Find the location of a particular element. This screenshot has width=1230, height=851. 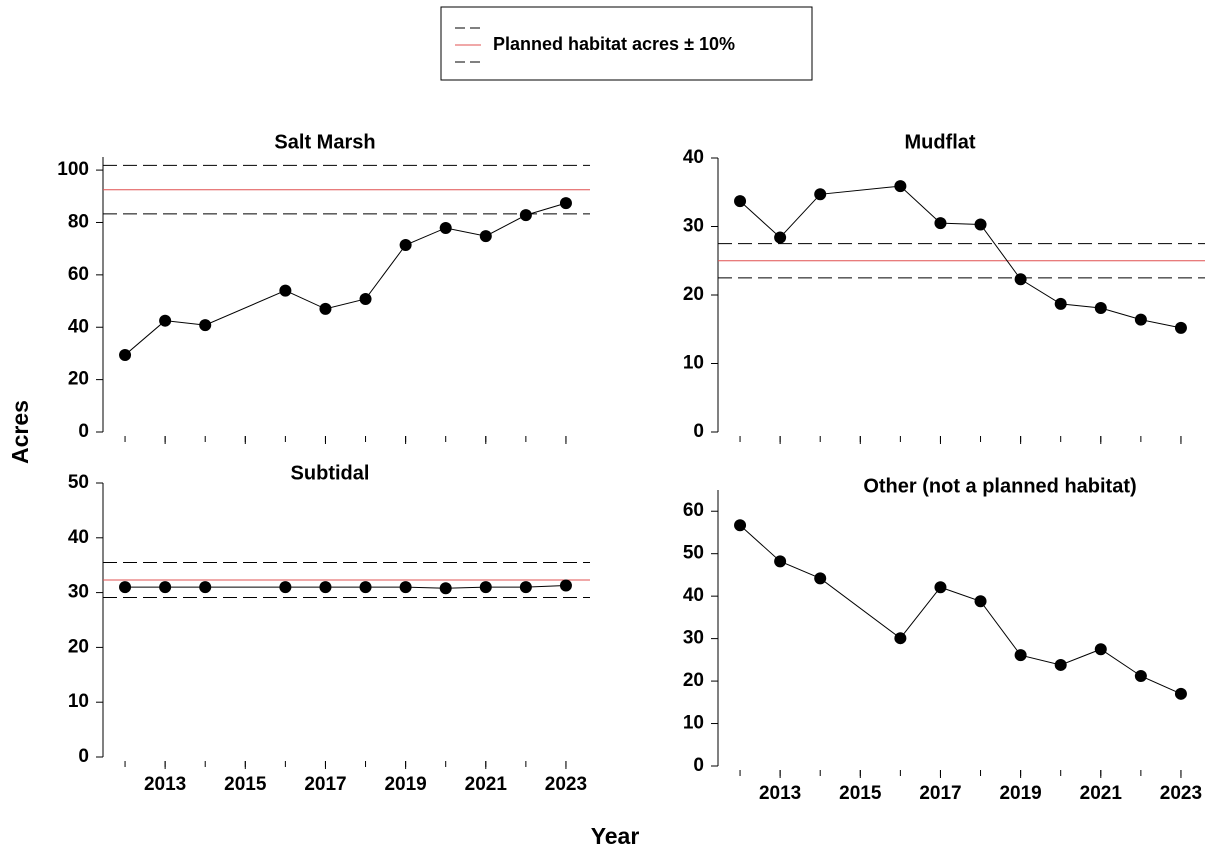

y-axis-label: Acres is located at coordinates (20, 432).